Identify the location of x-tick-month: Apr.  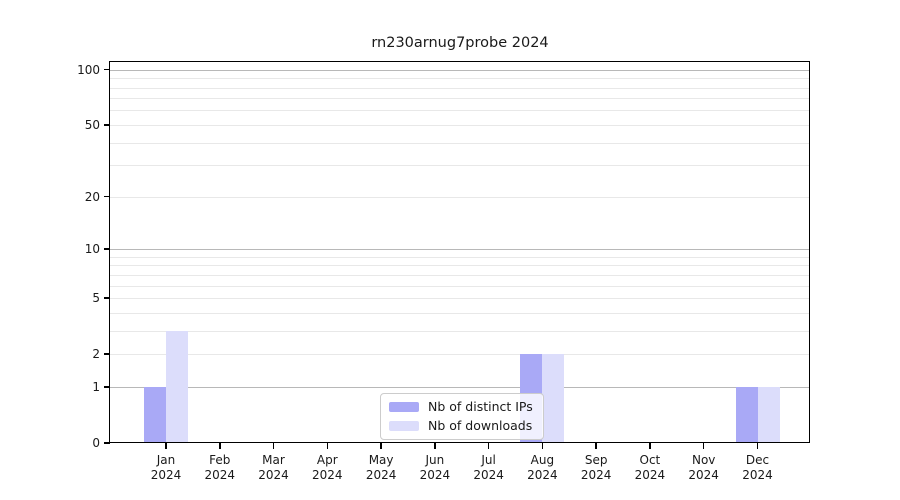
(327, 460).